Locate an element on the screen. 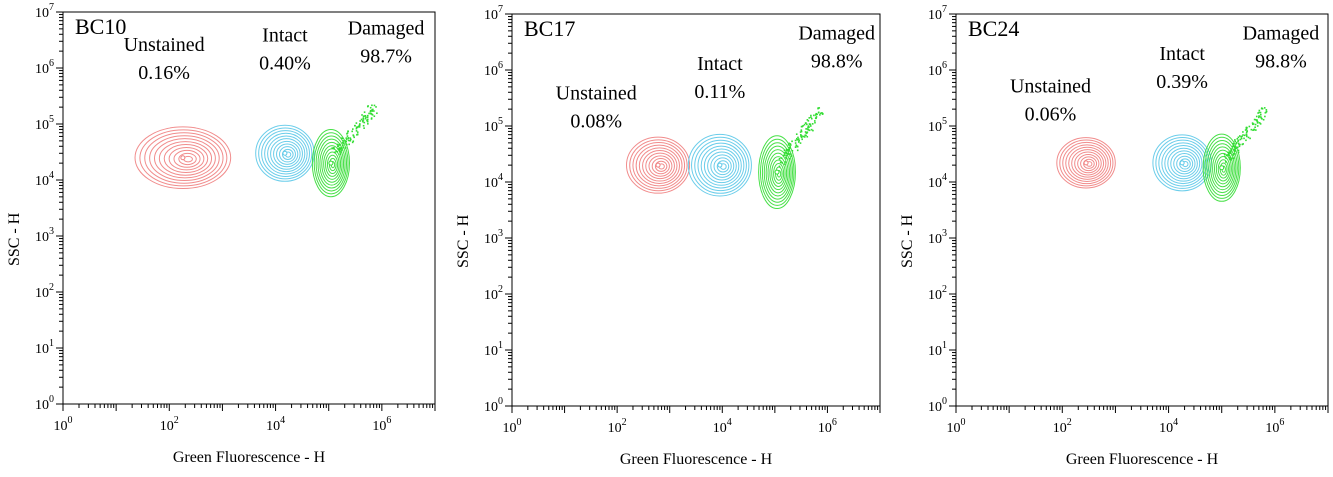  population-percent-intact: 0.39% is located at coordinates (1182, 82).